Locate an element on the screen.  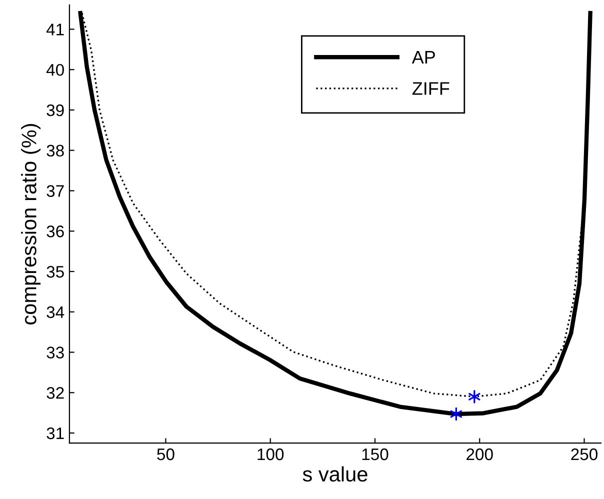
x-tick-label: 200 is located at coordinates (479, 454).